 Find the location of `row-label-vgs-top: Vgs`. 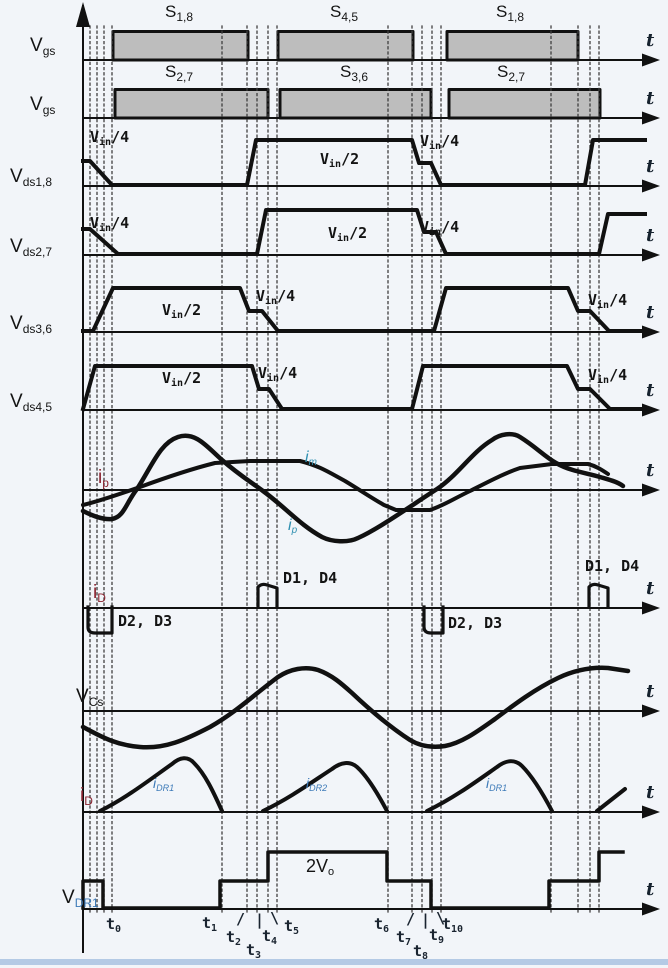

row-label-vgs-top: Vgs is located at coordinates (43, 46).